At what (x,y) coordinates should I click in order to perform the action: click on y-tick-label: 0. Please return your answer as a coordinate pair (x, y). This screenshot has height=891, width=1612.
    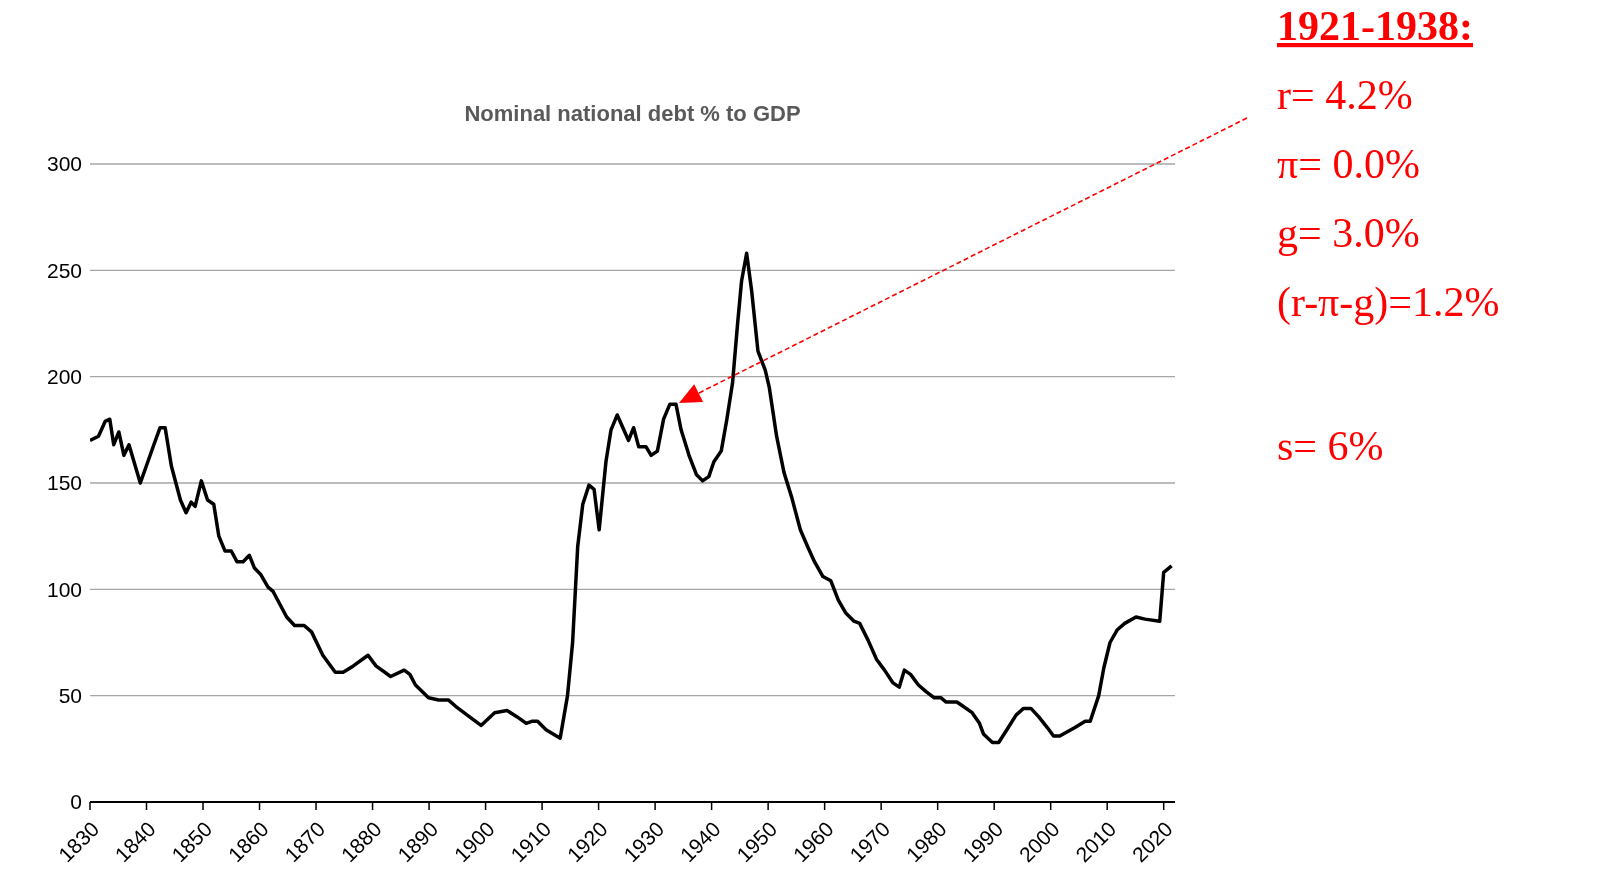
    Looking at the image, I should click on (76, 802).